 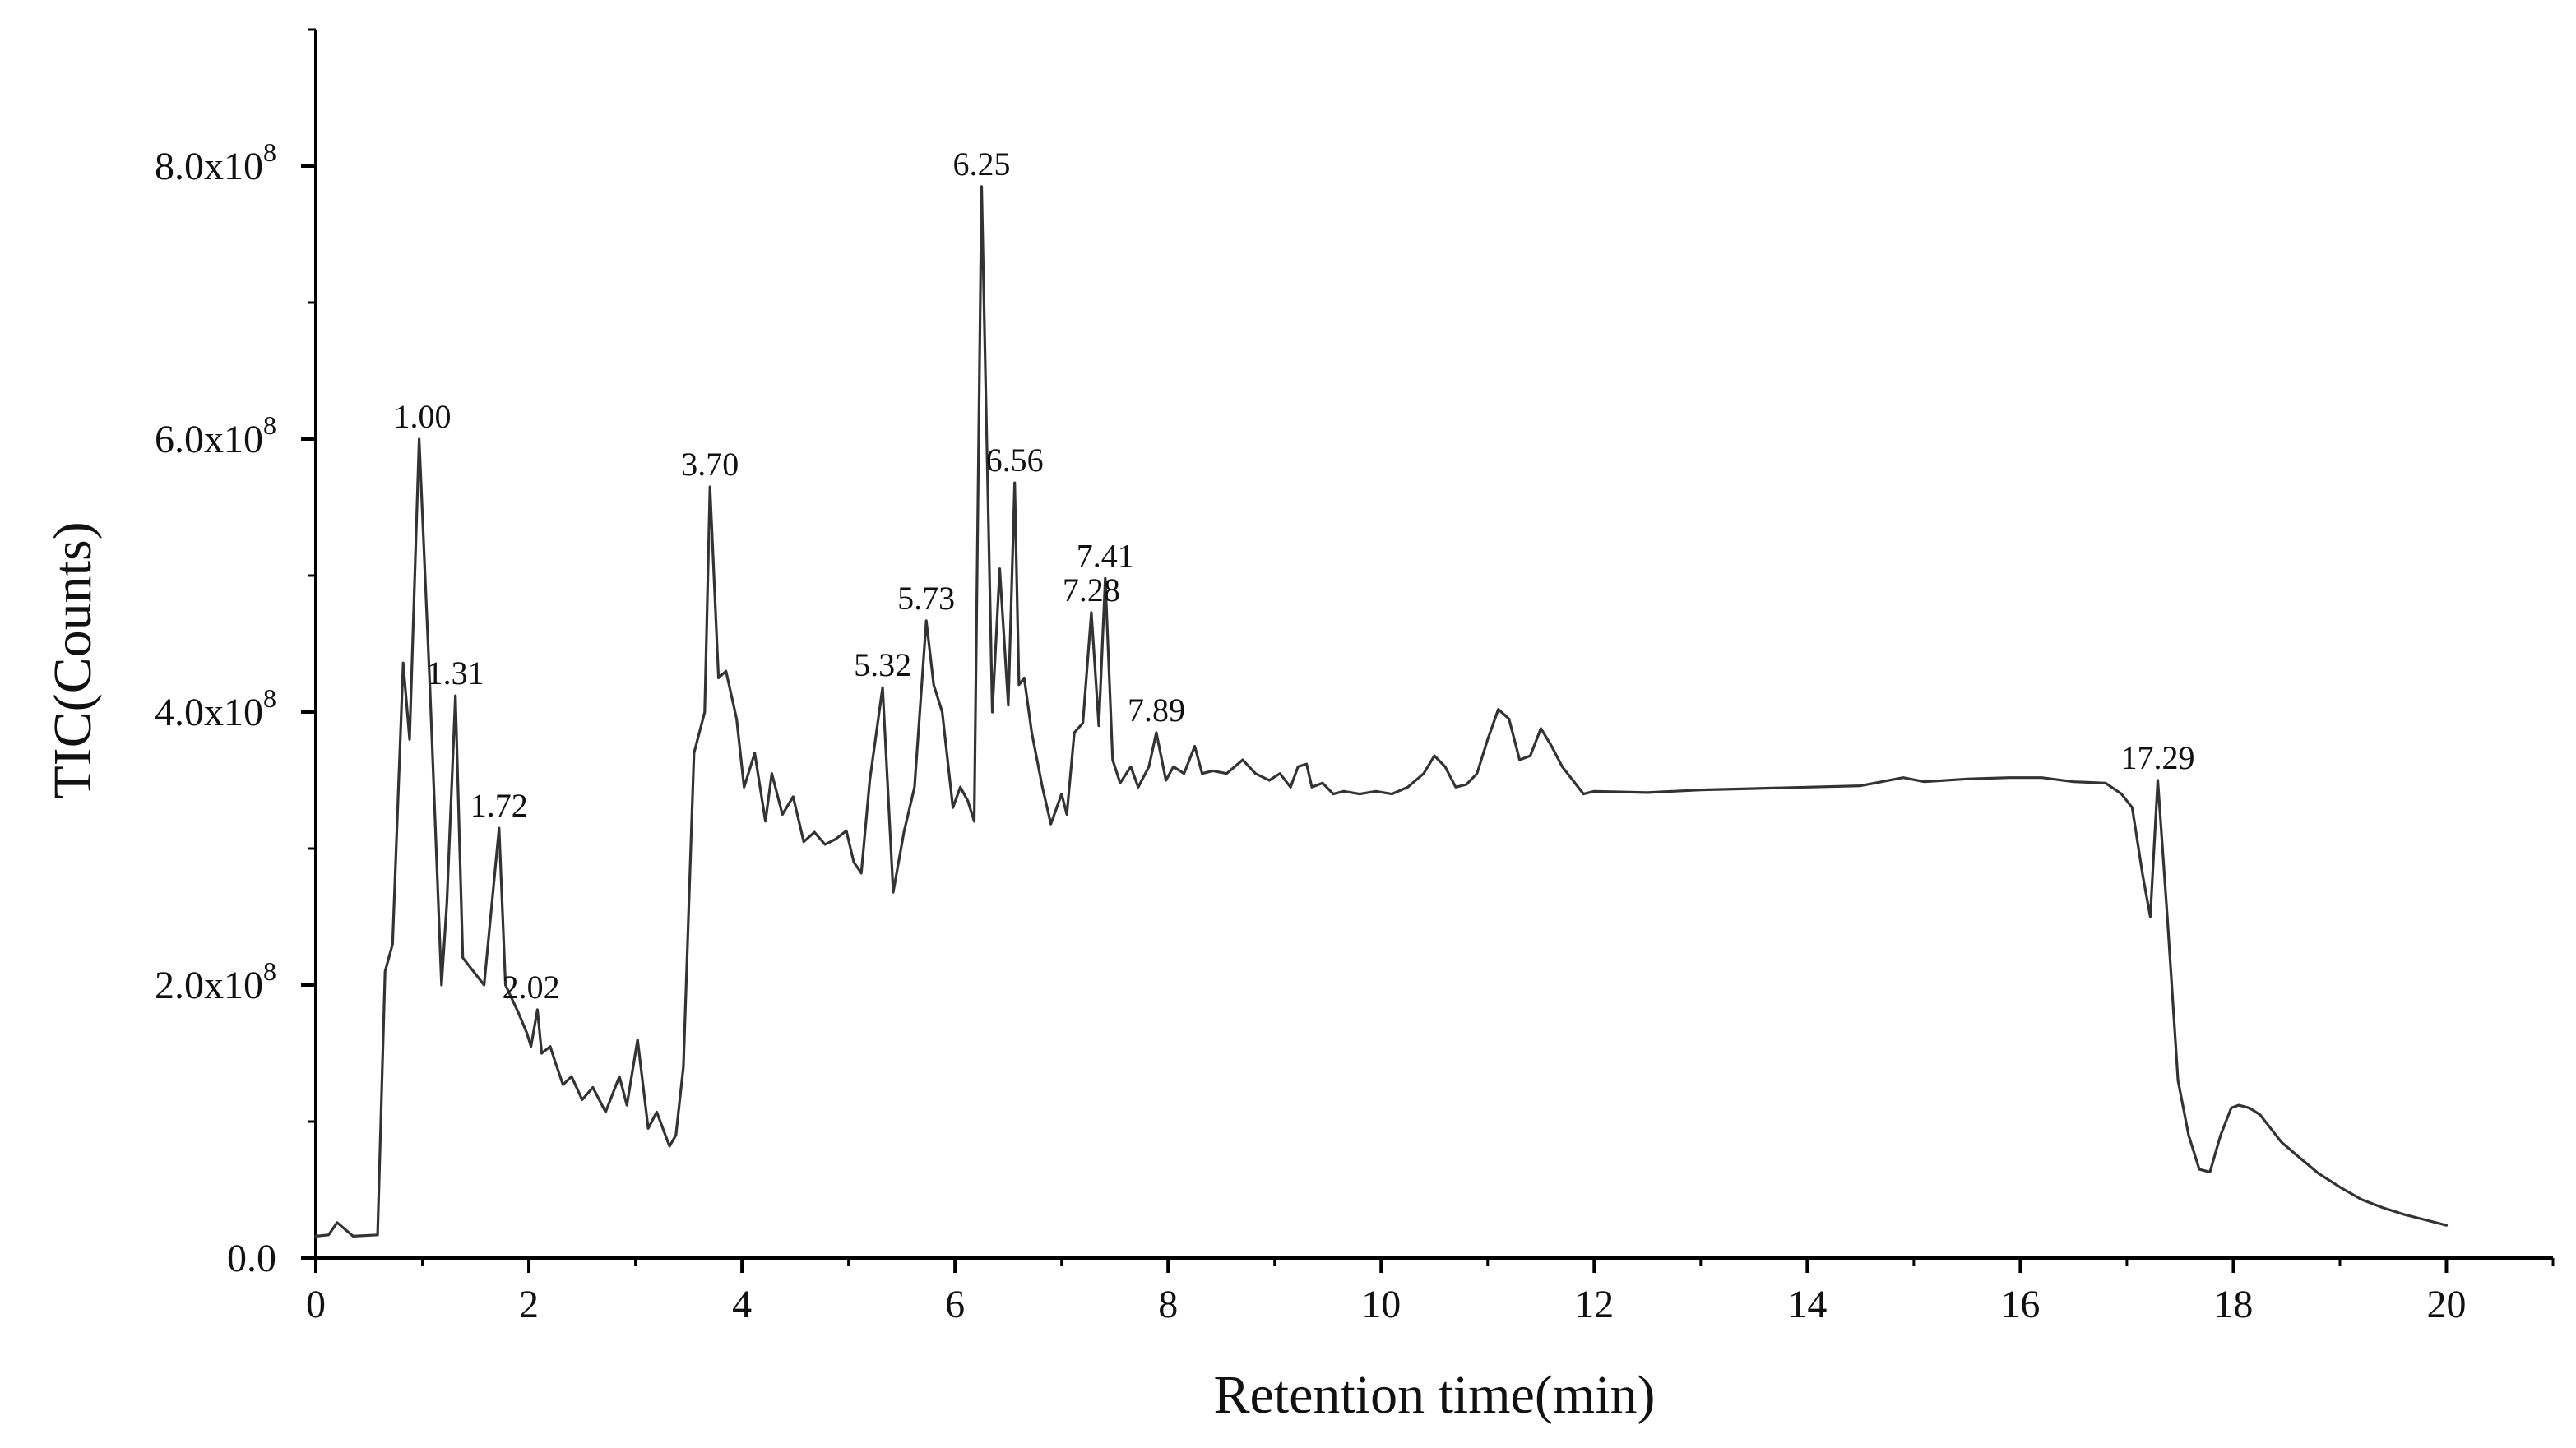 I want to click on x-axis-title: Retention time(min), so click(x=1434, y=1395).